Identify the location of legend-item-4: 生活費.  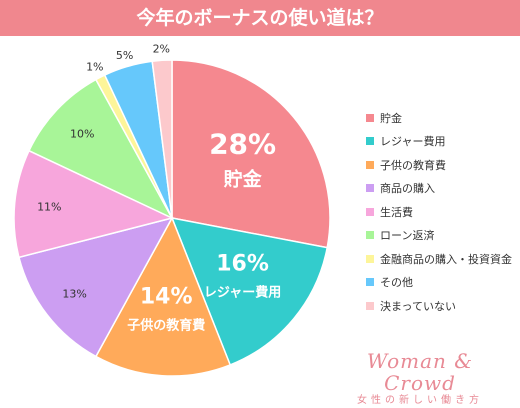
(441, 212).